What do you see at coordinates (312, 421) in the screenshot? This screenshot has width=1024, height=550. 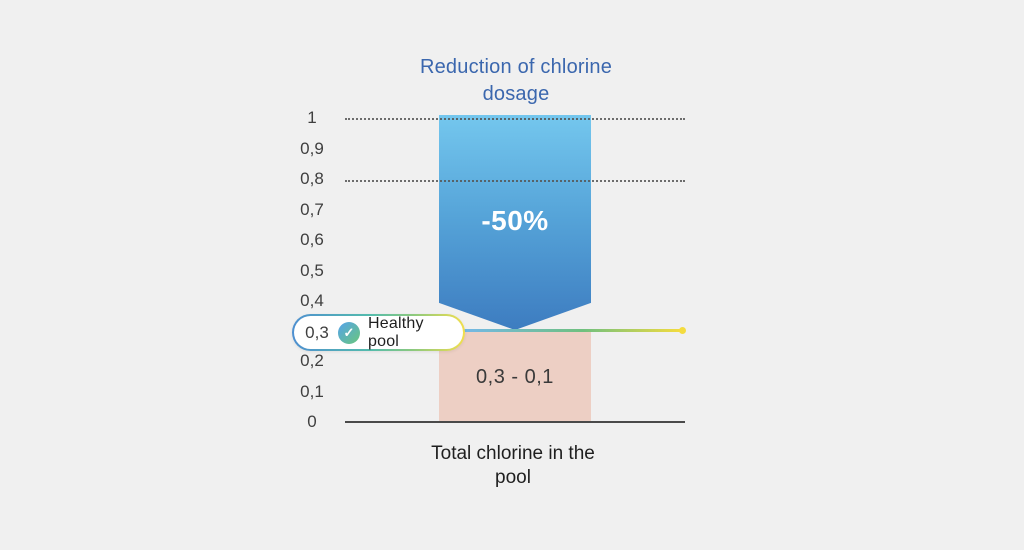 I see `ytick-0: 0` at bounding box center [312, 421].